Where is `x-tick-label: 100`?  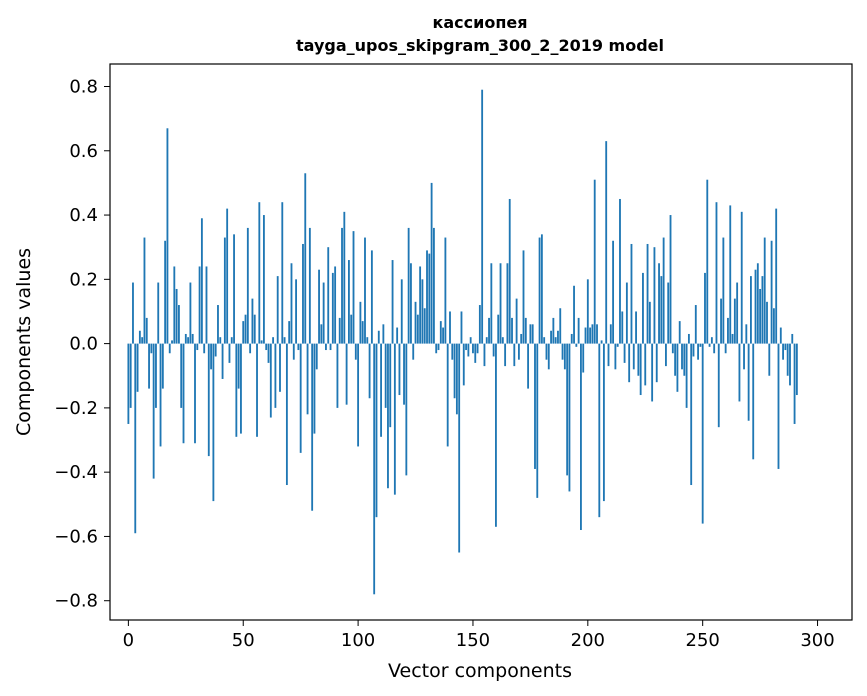 x-tick-label: 100 is located at coordinates (358, 640).